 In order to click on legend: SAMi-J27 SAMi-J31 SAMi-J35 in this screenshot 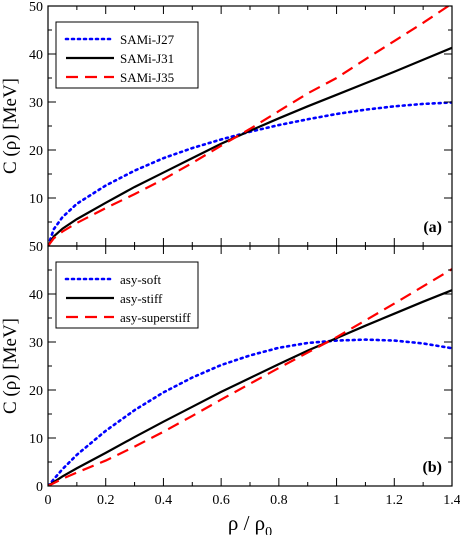, I will do `click(127, 55)`.